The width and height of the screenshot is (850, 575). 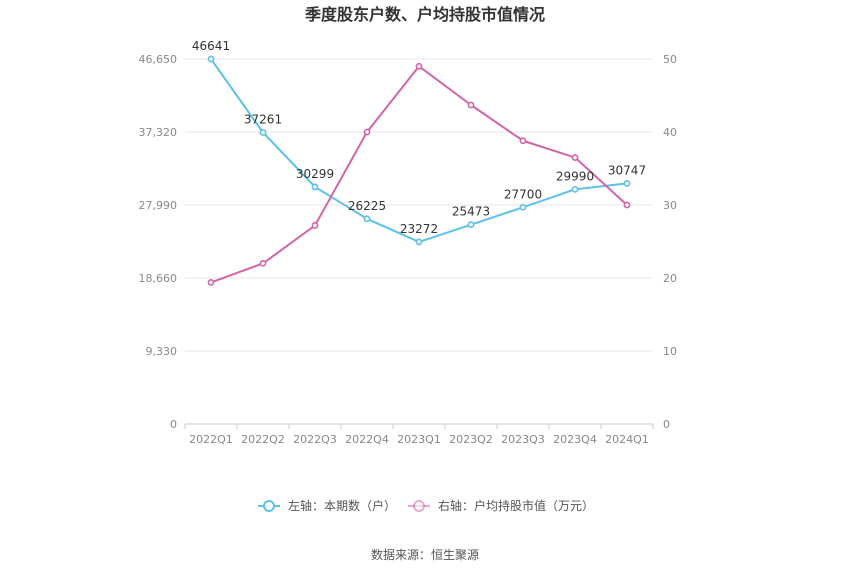 I want to click on legend-item-1: 左轴：本期数（户）, so click(x=327, y=505).